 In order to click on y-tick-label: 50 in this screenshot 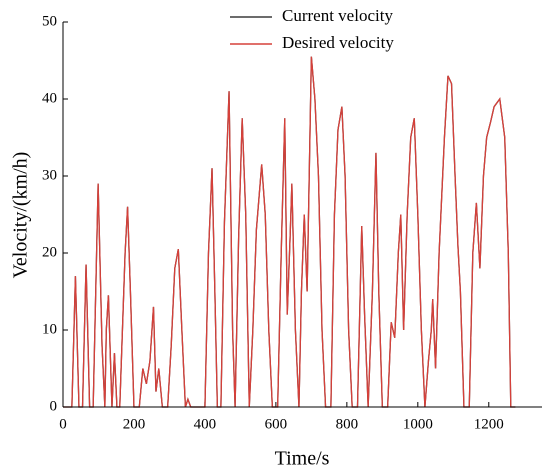, I will do `click(49, 21)`.